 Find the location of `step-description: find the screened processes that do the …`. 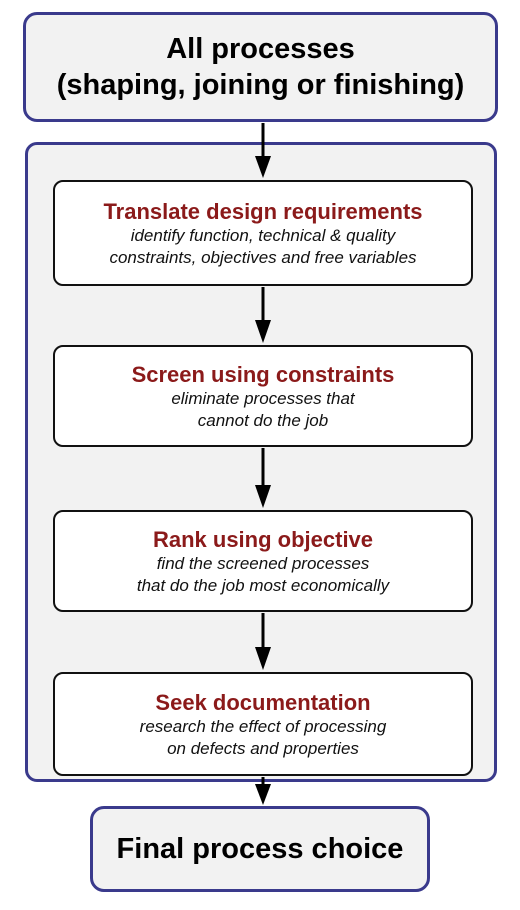

step-description: find the screened processes that do the … is located at coordinates (263, 574).